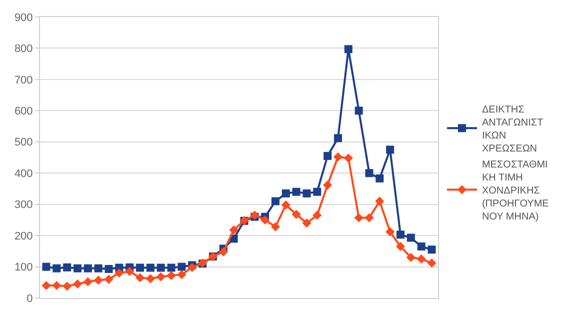 This screenshot has height=322, width=573. What do you see at coordinates (23, 268) in the screenshot?
I see `y-tick-label: 100` at bounding box center [23, 268].